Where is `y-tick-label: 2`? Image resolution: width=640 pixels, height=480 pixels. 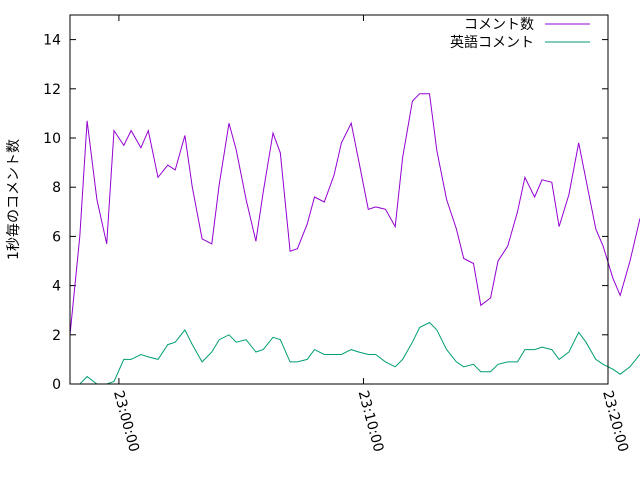
y-tick-label: 2 is located at coordinates (56, 336).